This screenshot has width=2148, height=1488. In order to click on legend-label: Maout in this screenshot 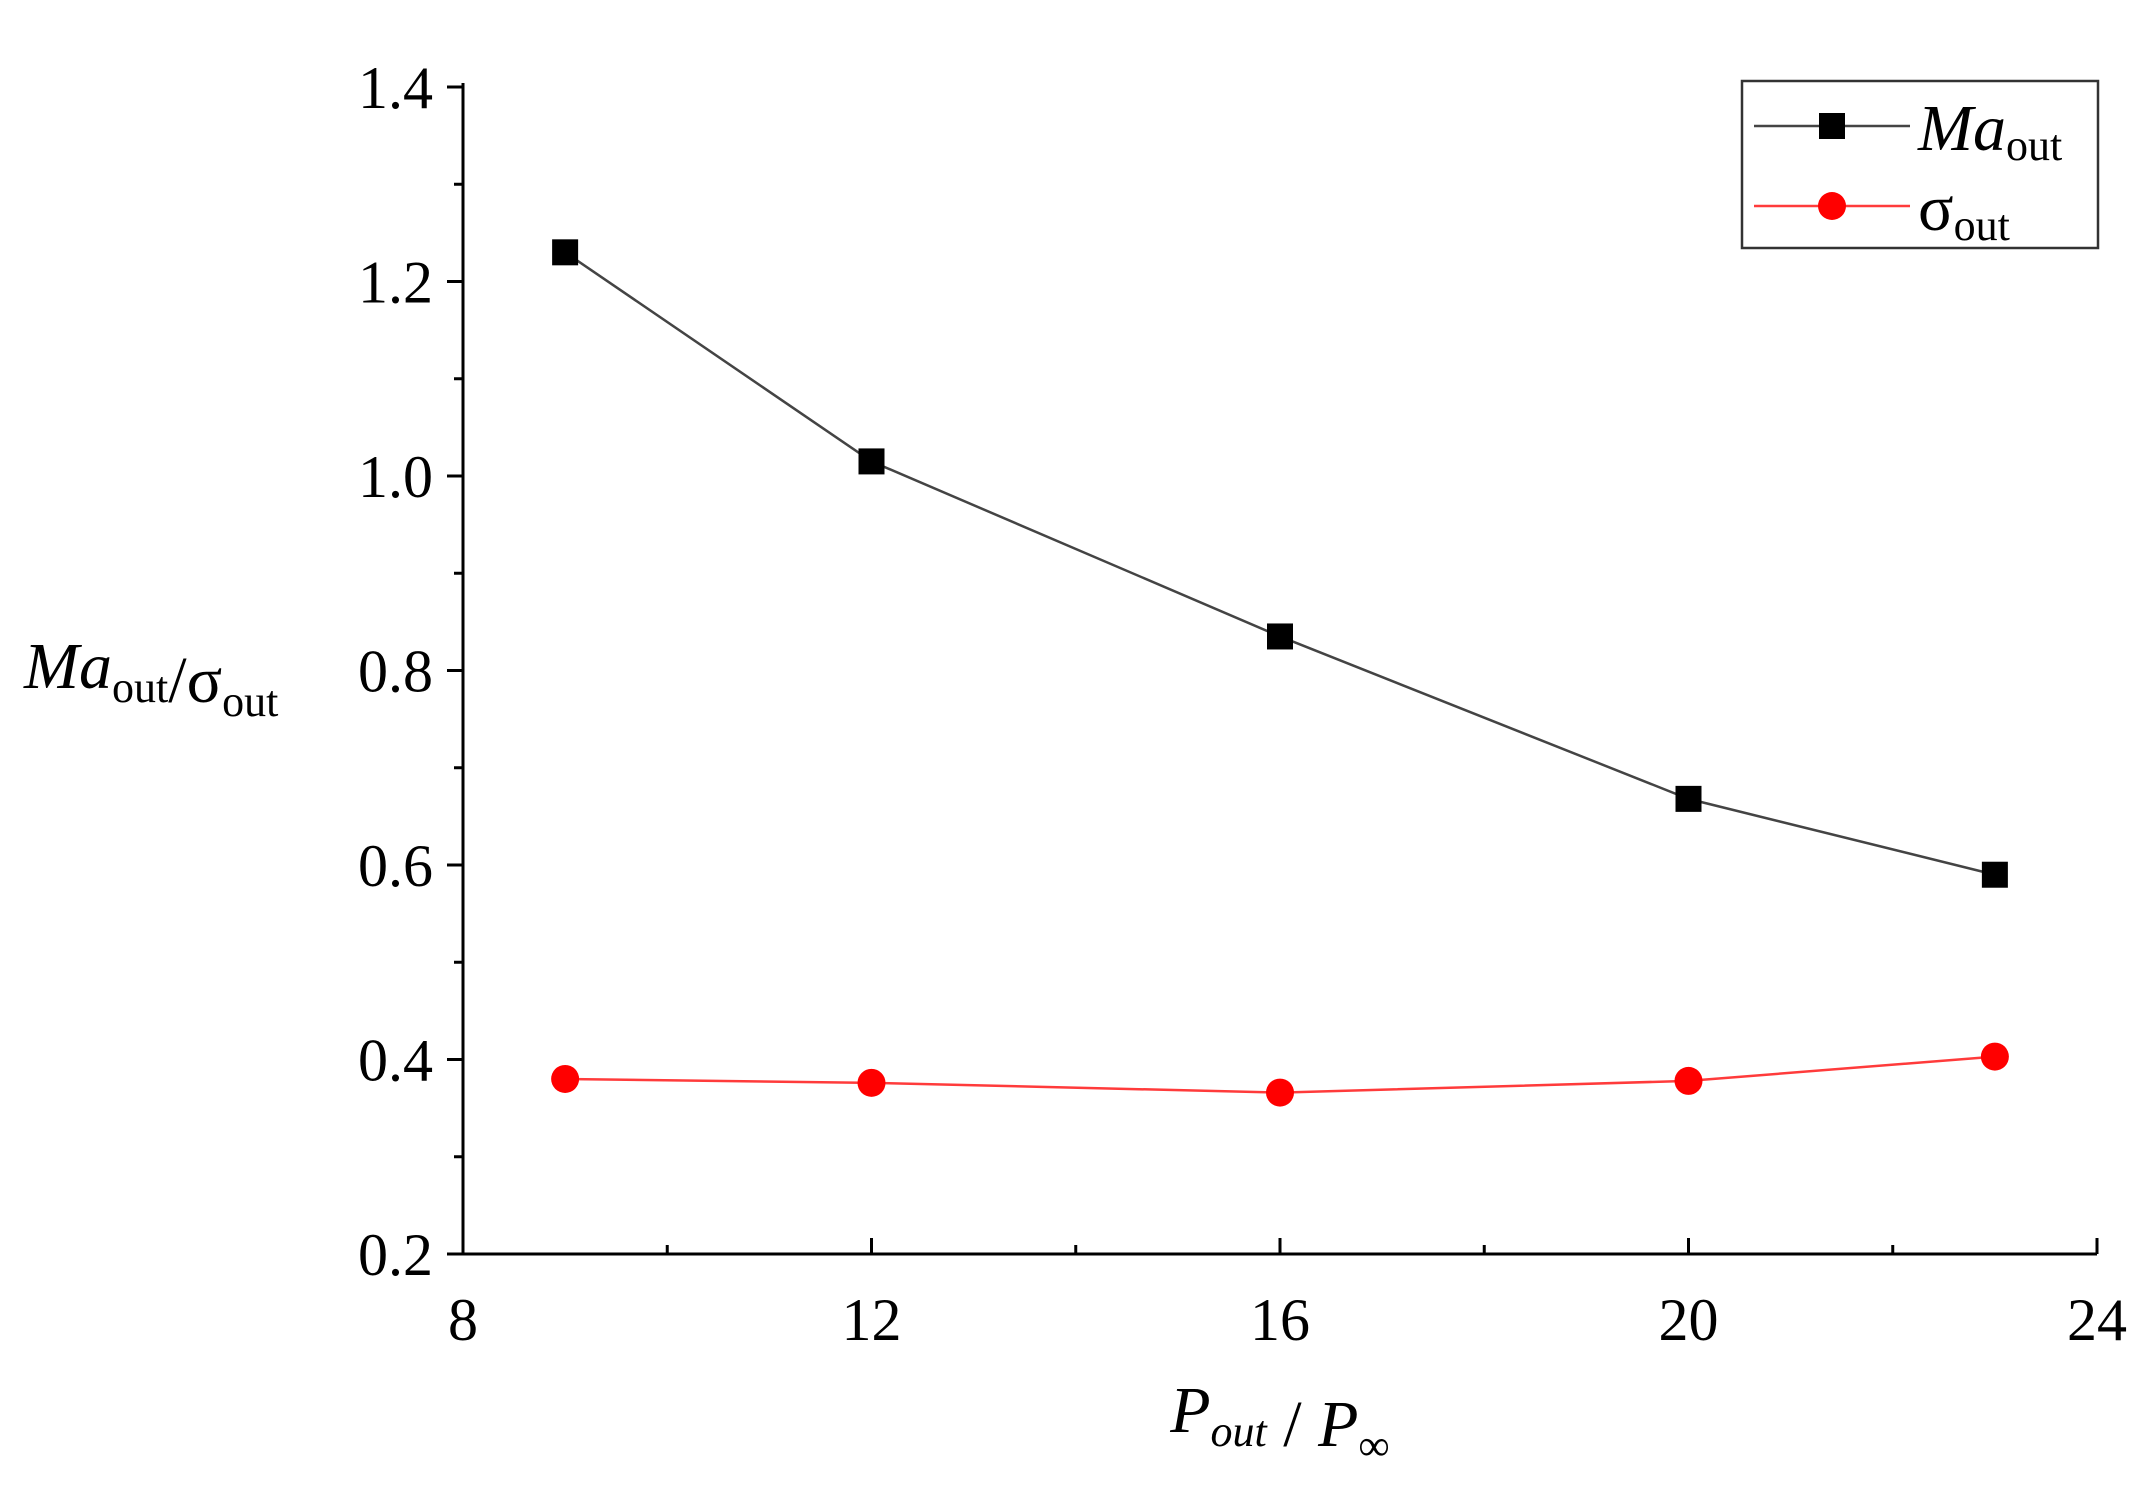, I will do `click(1989, 131)`.